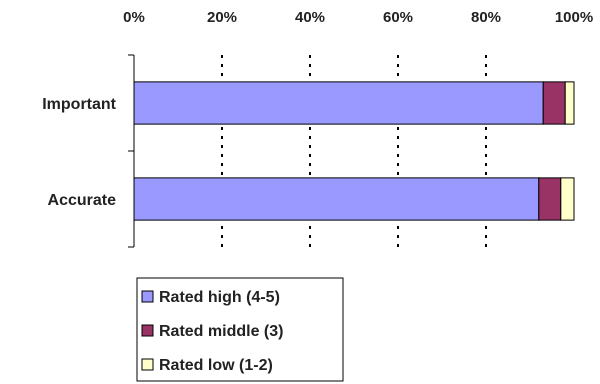 Image resolution: width=600 pixels, height=384 pixels. I want to click on tick-labels: 0% 20% 40% 60% 80% 100%, so click(358, 17).